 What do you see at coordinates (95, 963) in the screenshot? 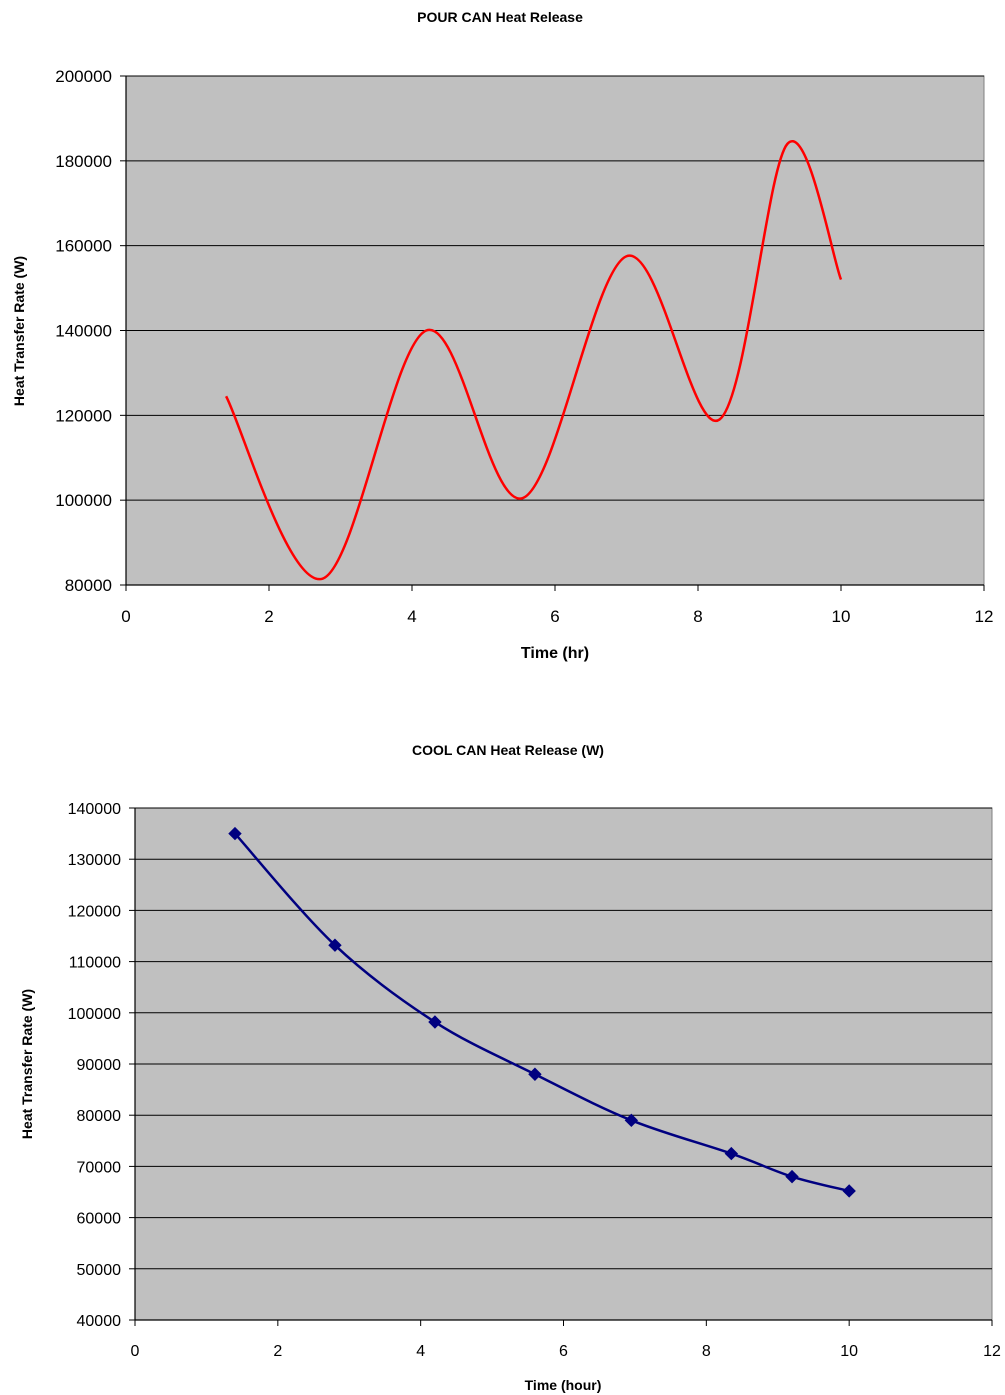
I see `y-tick-label: 110000` at bounding box center [95, 963].